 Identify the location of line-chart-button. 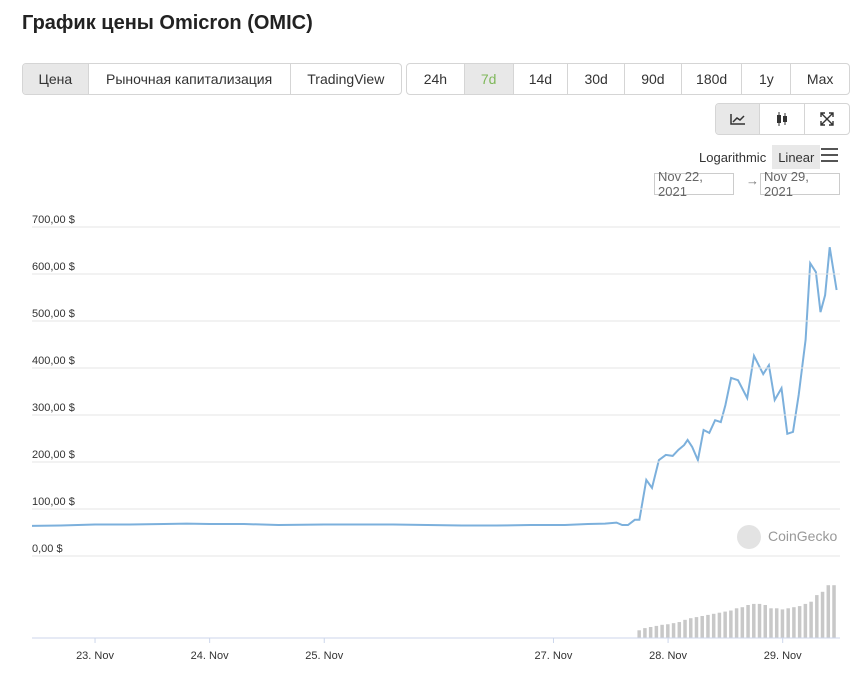
(738, 119).